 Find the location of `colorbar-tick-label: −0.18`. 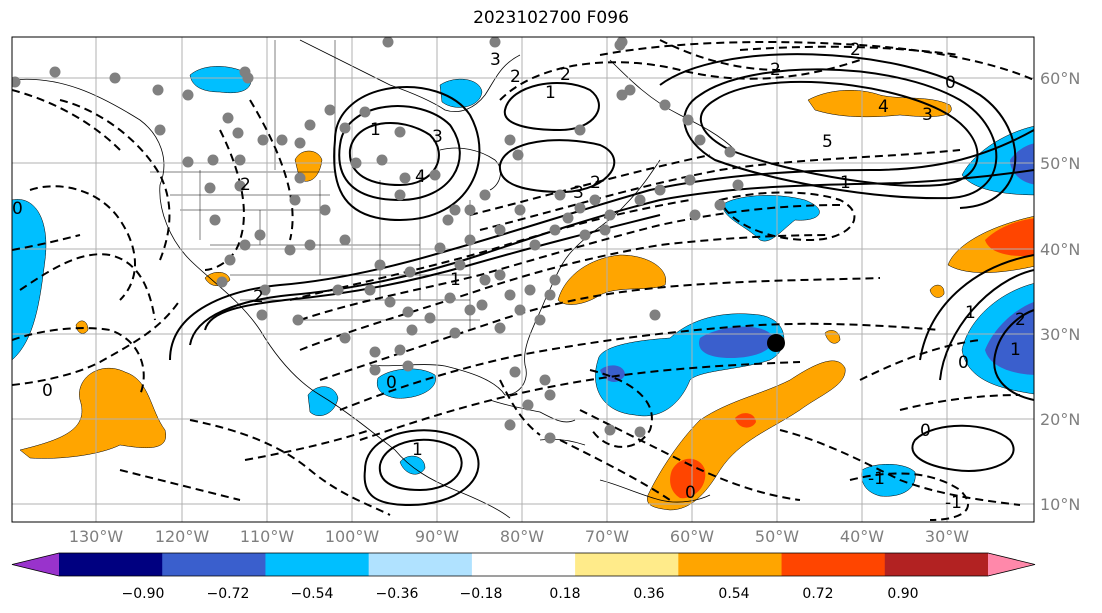

colorbar-tick-label: −0.18 is located at coordinates (481, 594).